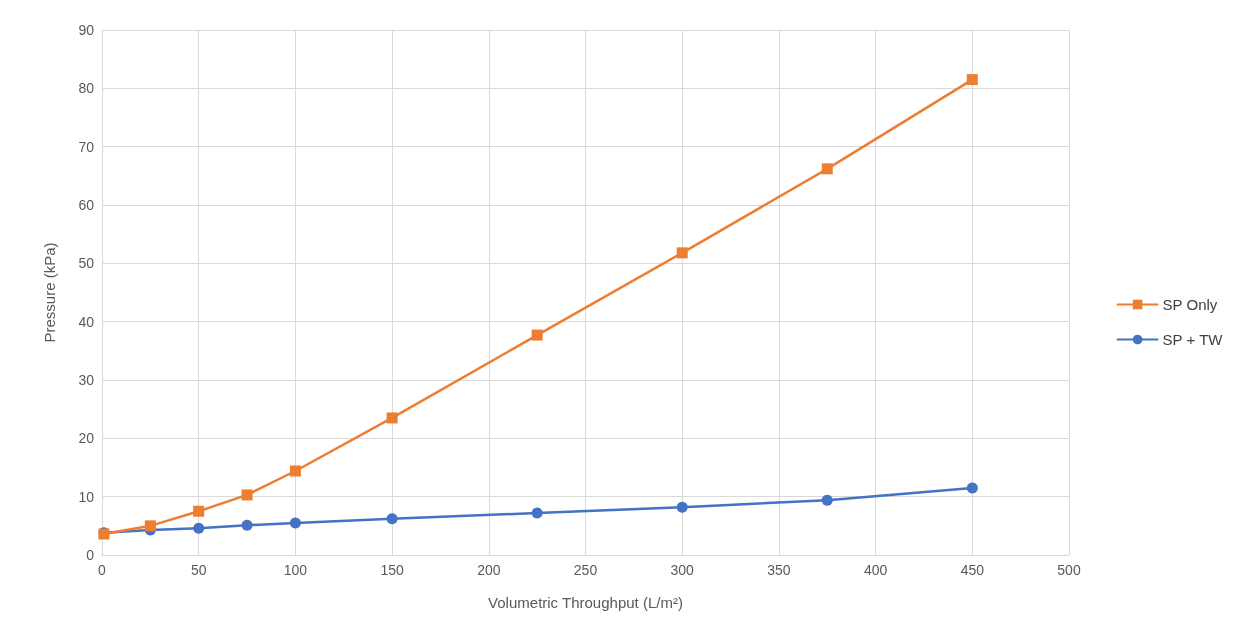  What do you see at coordinates (86, 380) in the screenshot?
I see `y-tick-label: 30` at bounding box center [86, 380].